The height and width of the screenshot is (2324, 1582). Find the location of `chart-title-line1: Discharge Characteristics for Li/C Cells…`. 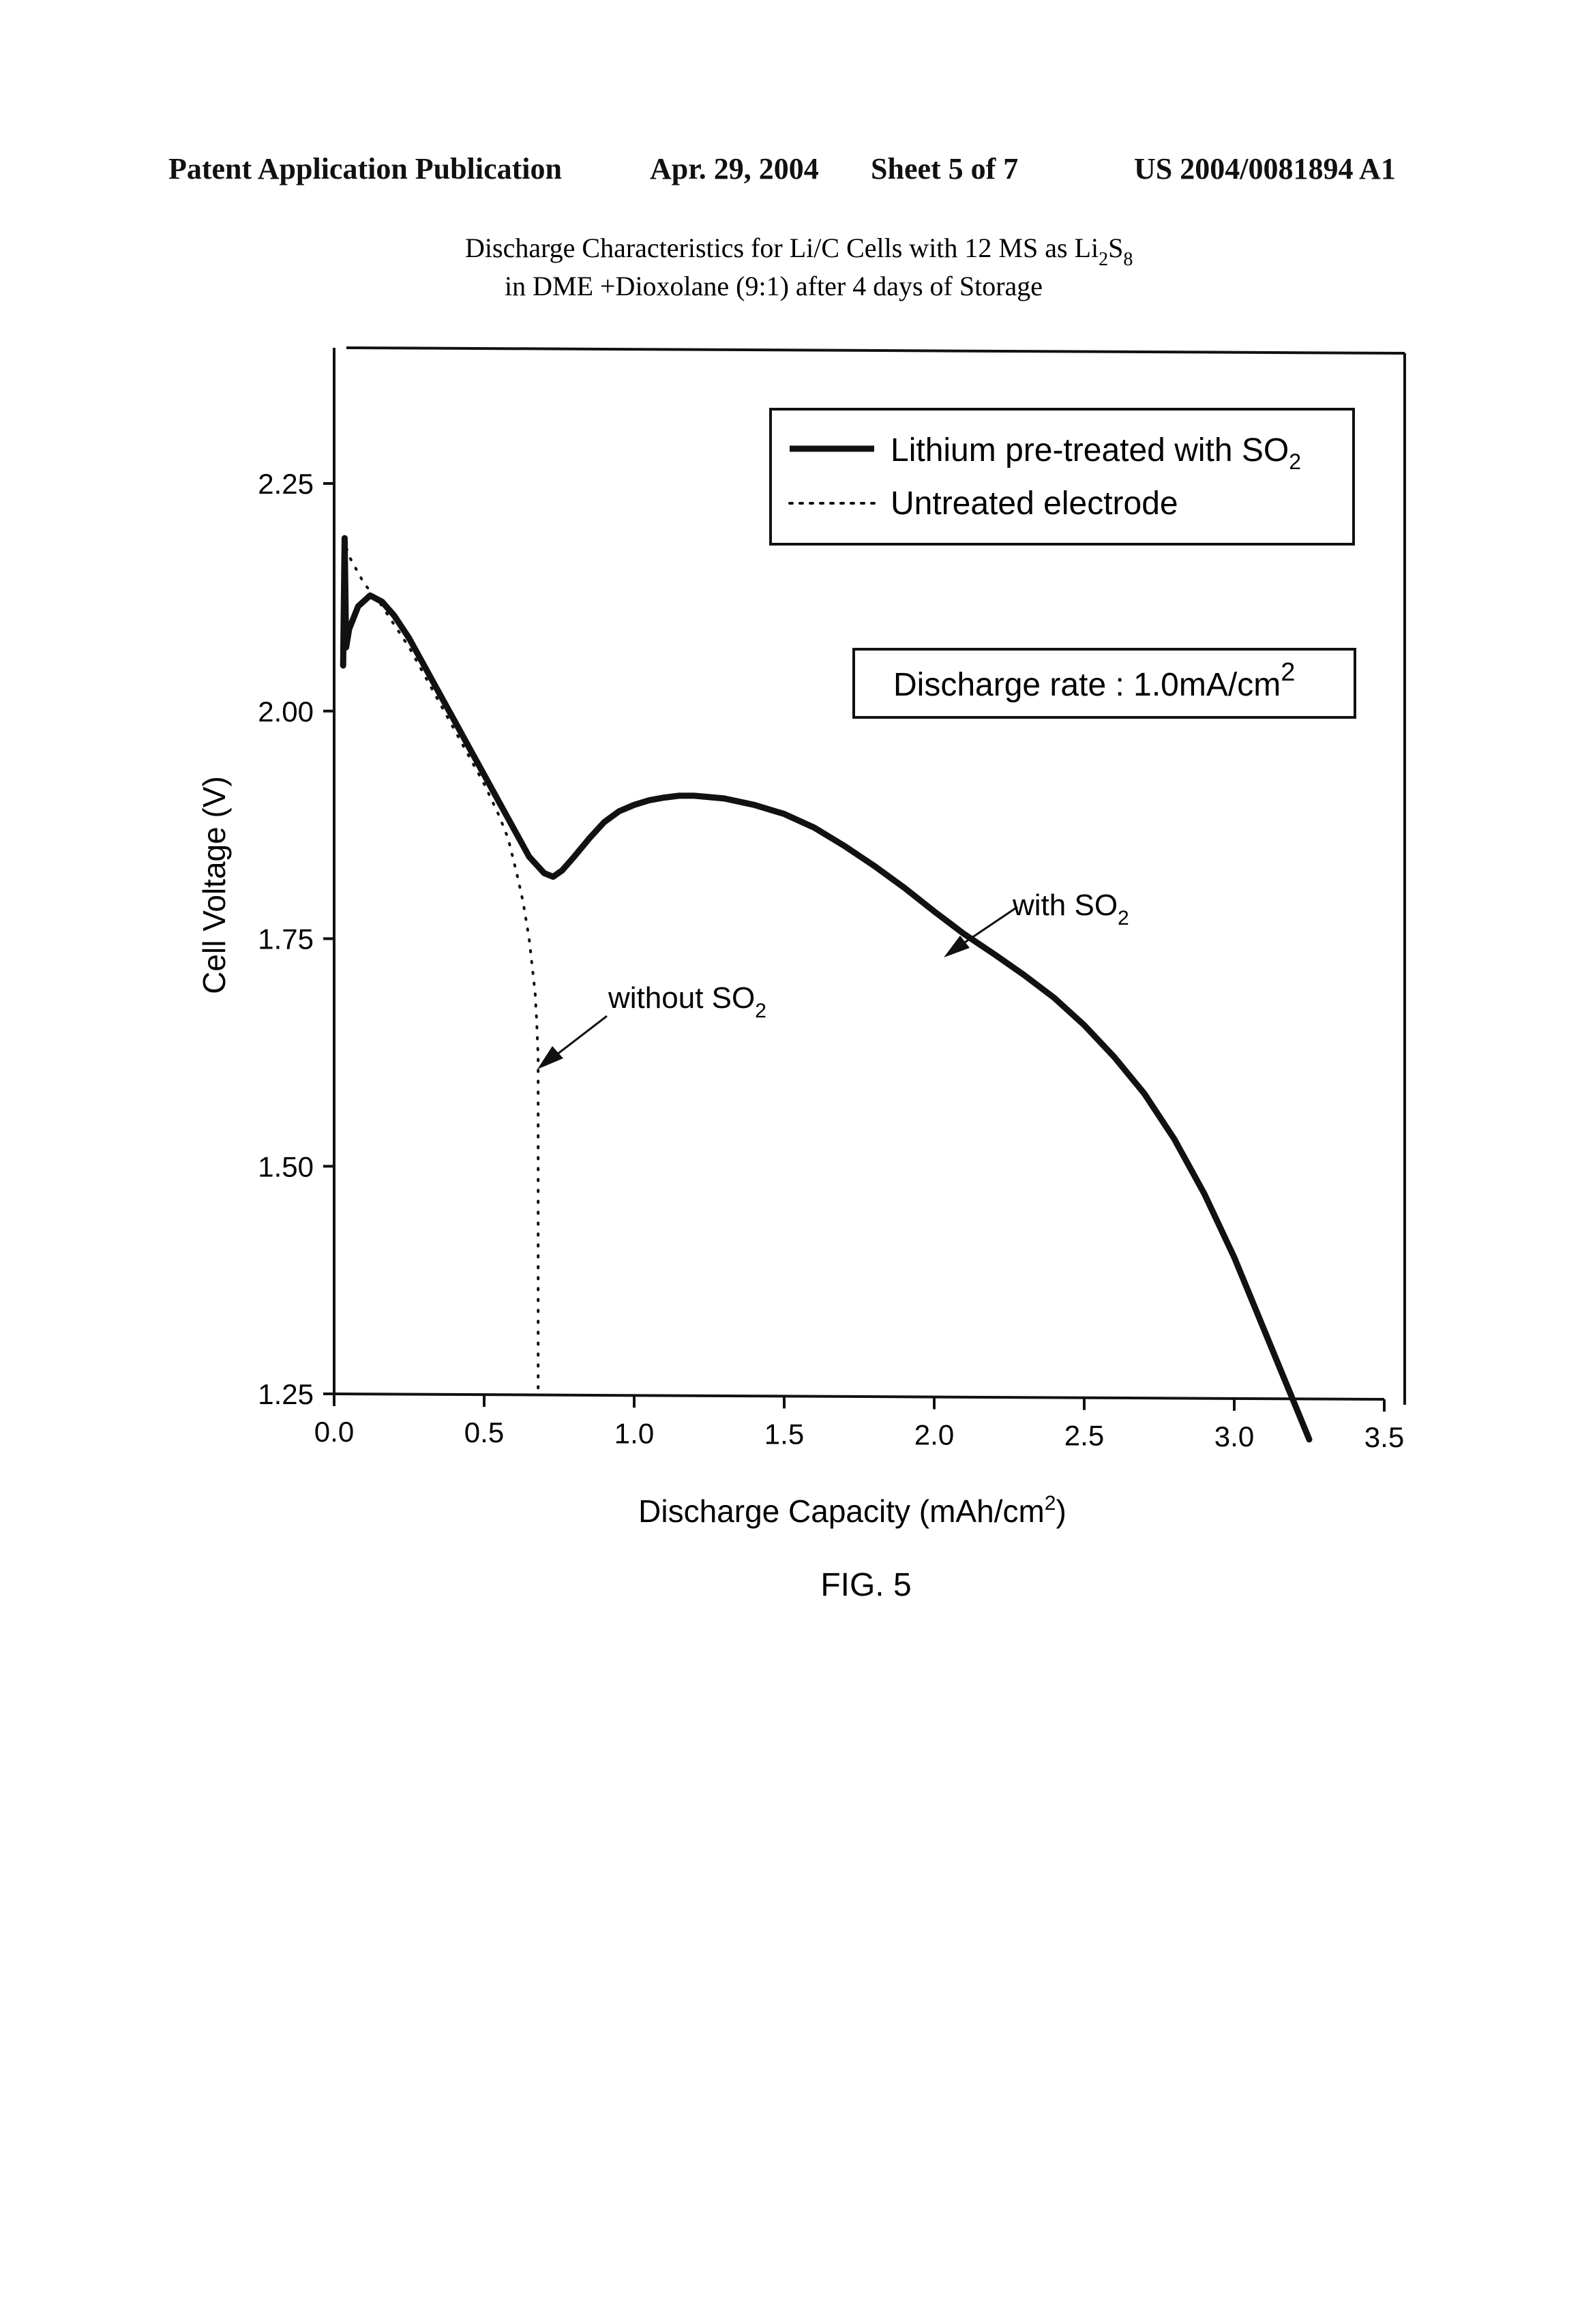

chart-title-line1: Discharge Characteristics for Li/C Cells… is located at coordinates (799, 251).